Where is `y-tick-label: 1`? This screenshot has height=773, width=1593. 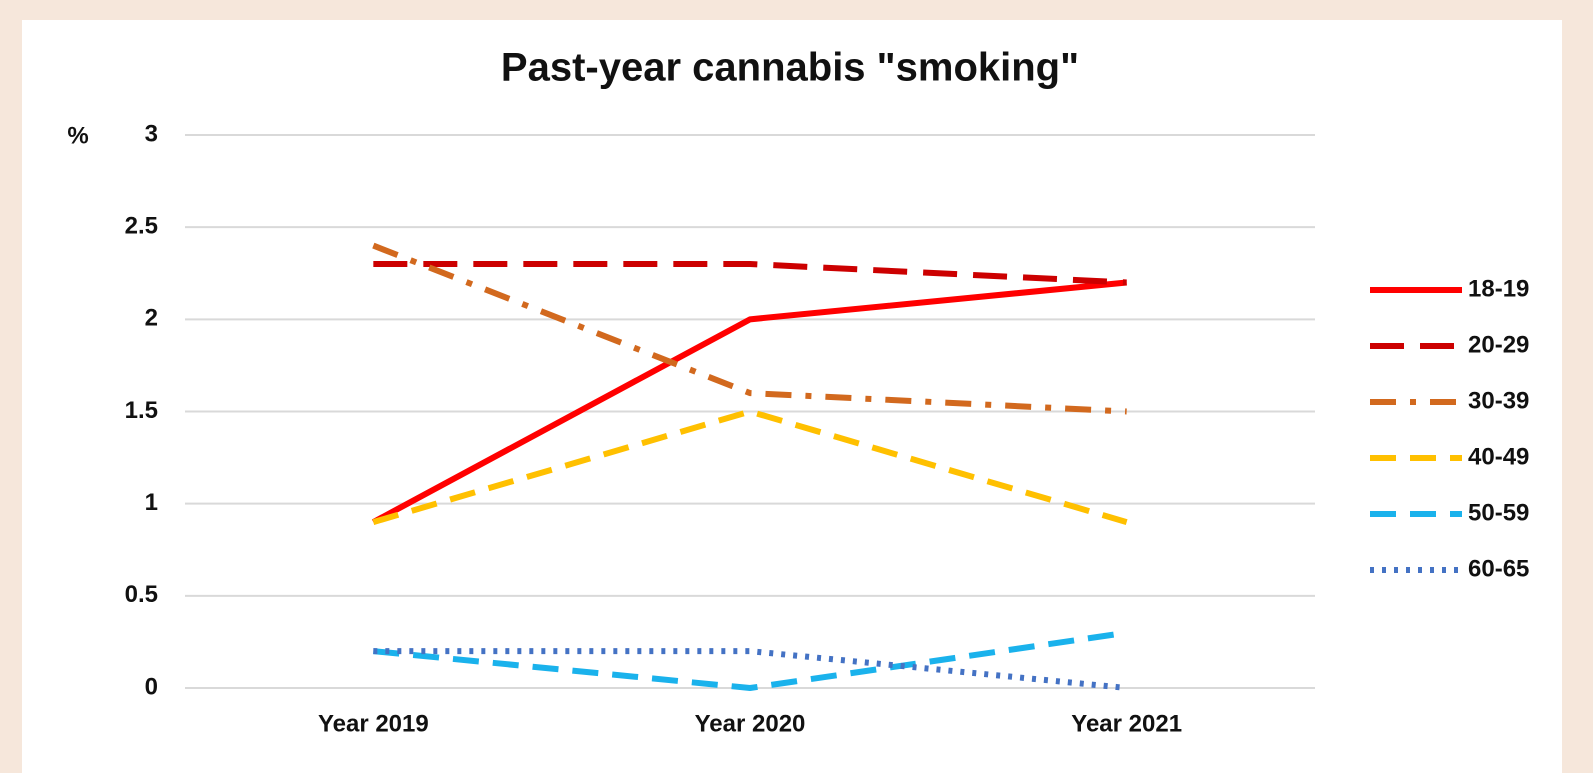
y-tick-label: 1 is located at coordinates (151, 502).